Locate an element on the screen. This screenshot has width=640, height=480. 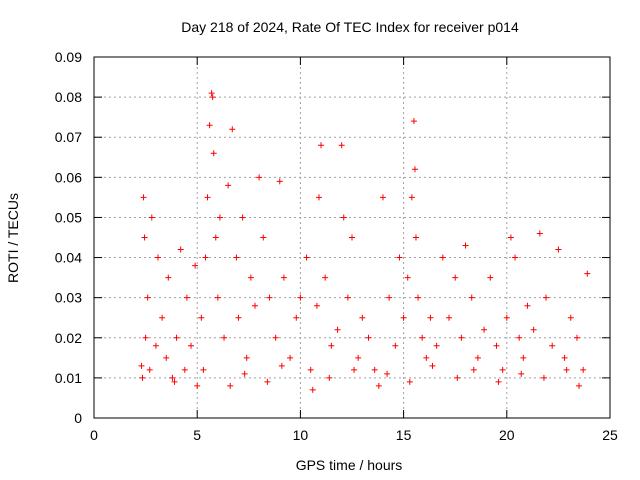
y-tick-label: 0.09 is located at coordinates (68, 57).